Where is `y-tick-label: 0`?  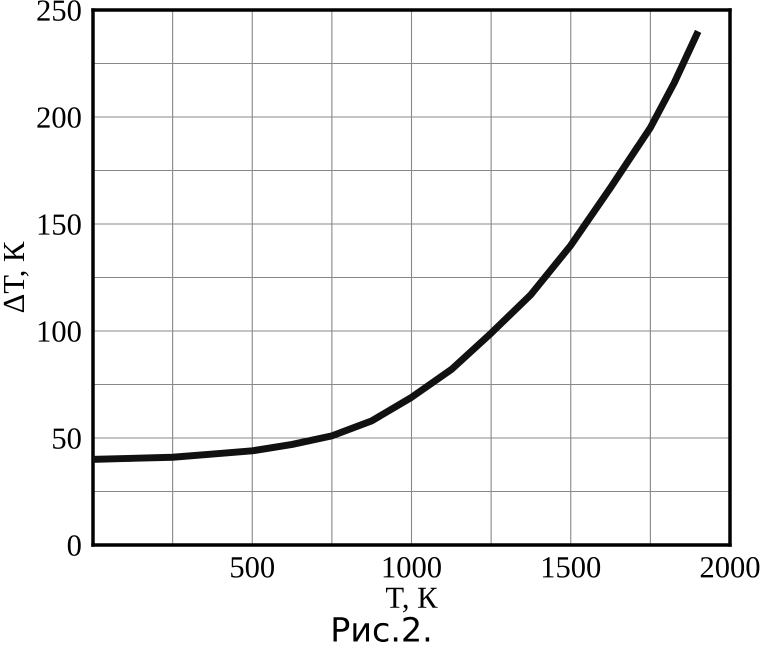
y-tick-label: 0 is located at coordinates (74, 545).